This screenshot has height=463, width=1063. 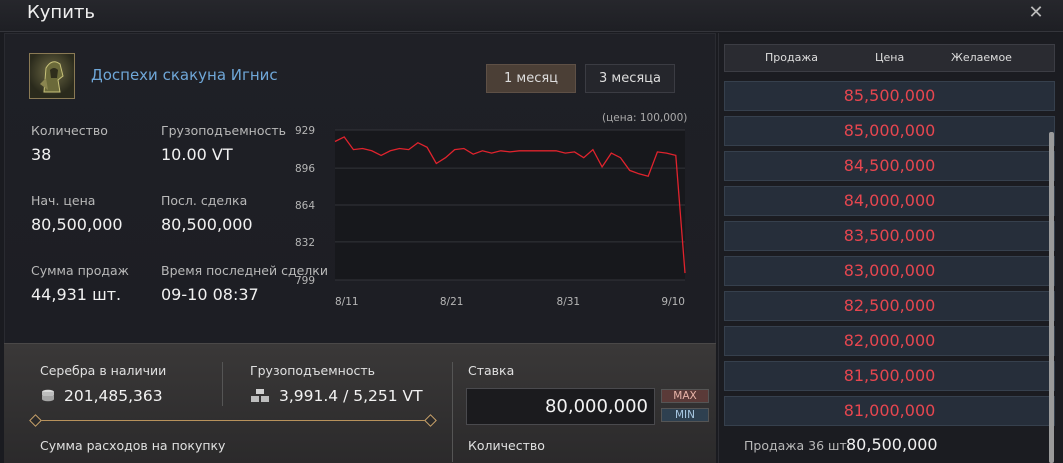 What do you see at coordinates (673, 302) in the screenshot?
I see `x-tick-label: 9/10` at bounding box center [673, 302].